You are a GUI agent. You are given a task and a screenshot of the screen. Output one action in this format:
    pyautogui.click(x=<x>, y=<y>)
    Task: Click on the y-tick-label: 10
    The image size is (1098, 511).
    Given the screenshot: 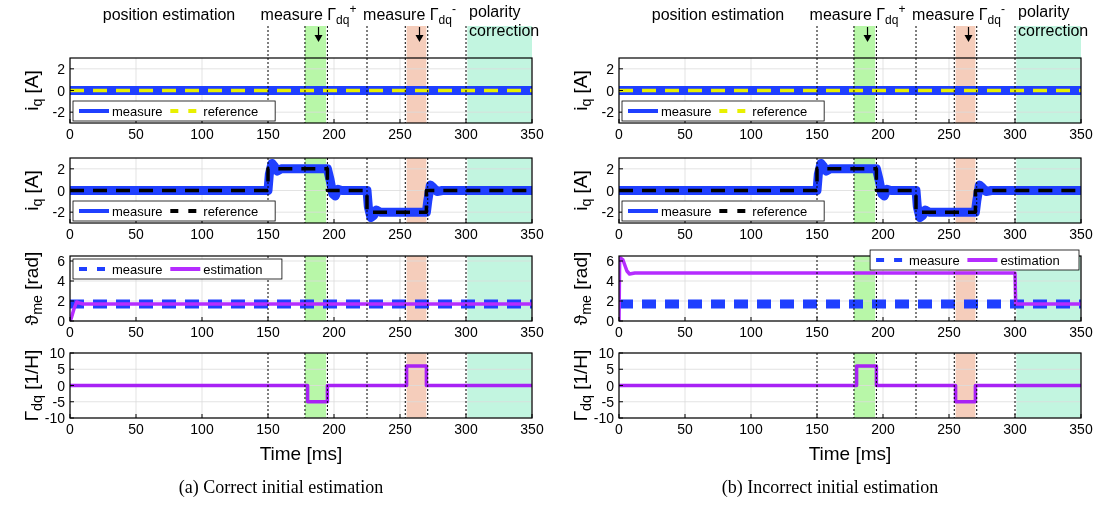 What is the action you would take?
    pyautogui.click(x=606, y=353)
    